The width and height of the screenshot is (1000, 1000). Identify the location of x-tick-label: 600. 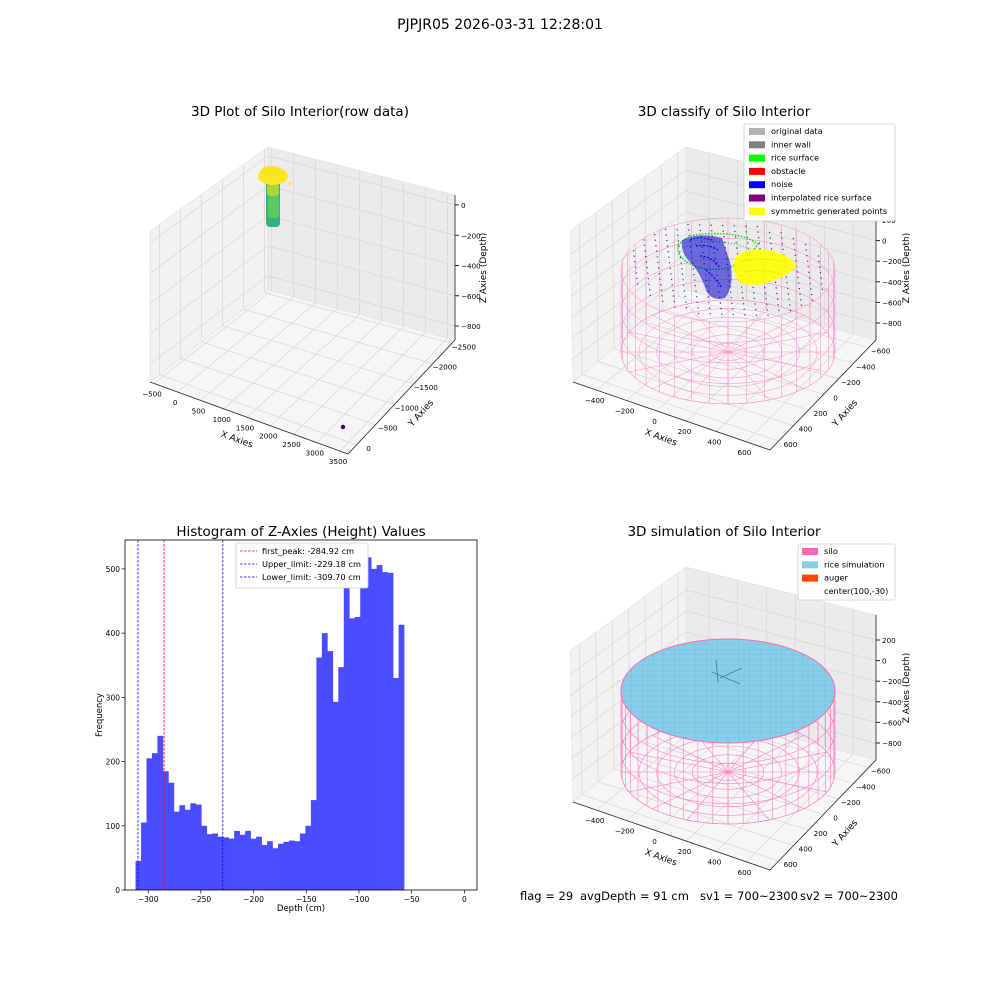
(745, 452).